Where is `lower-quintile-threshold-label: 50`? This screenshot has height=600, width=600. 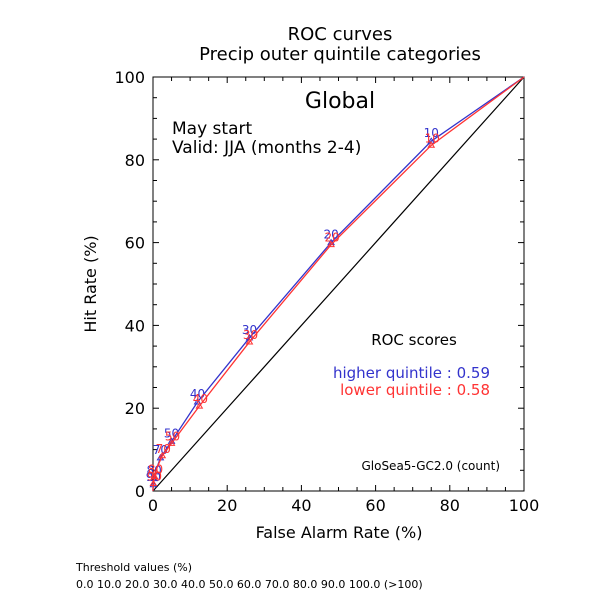
lower-quintile-threshold-label: 50 is located at coordinates (172, 436).